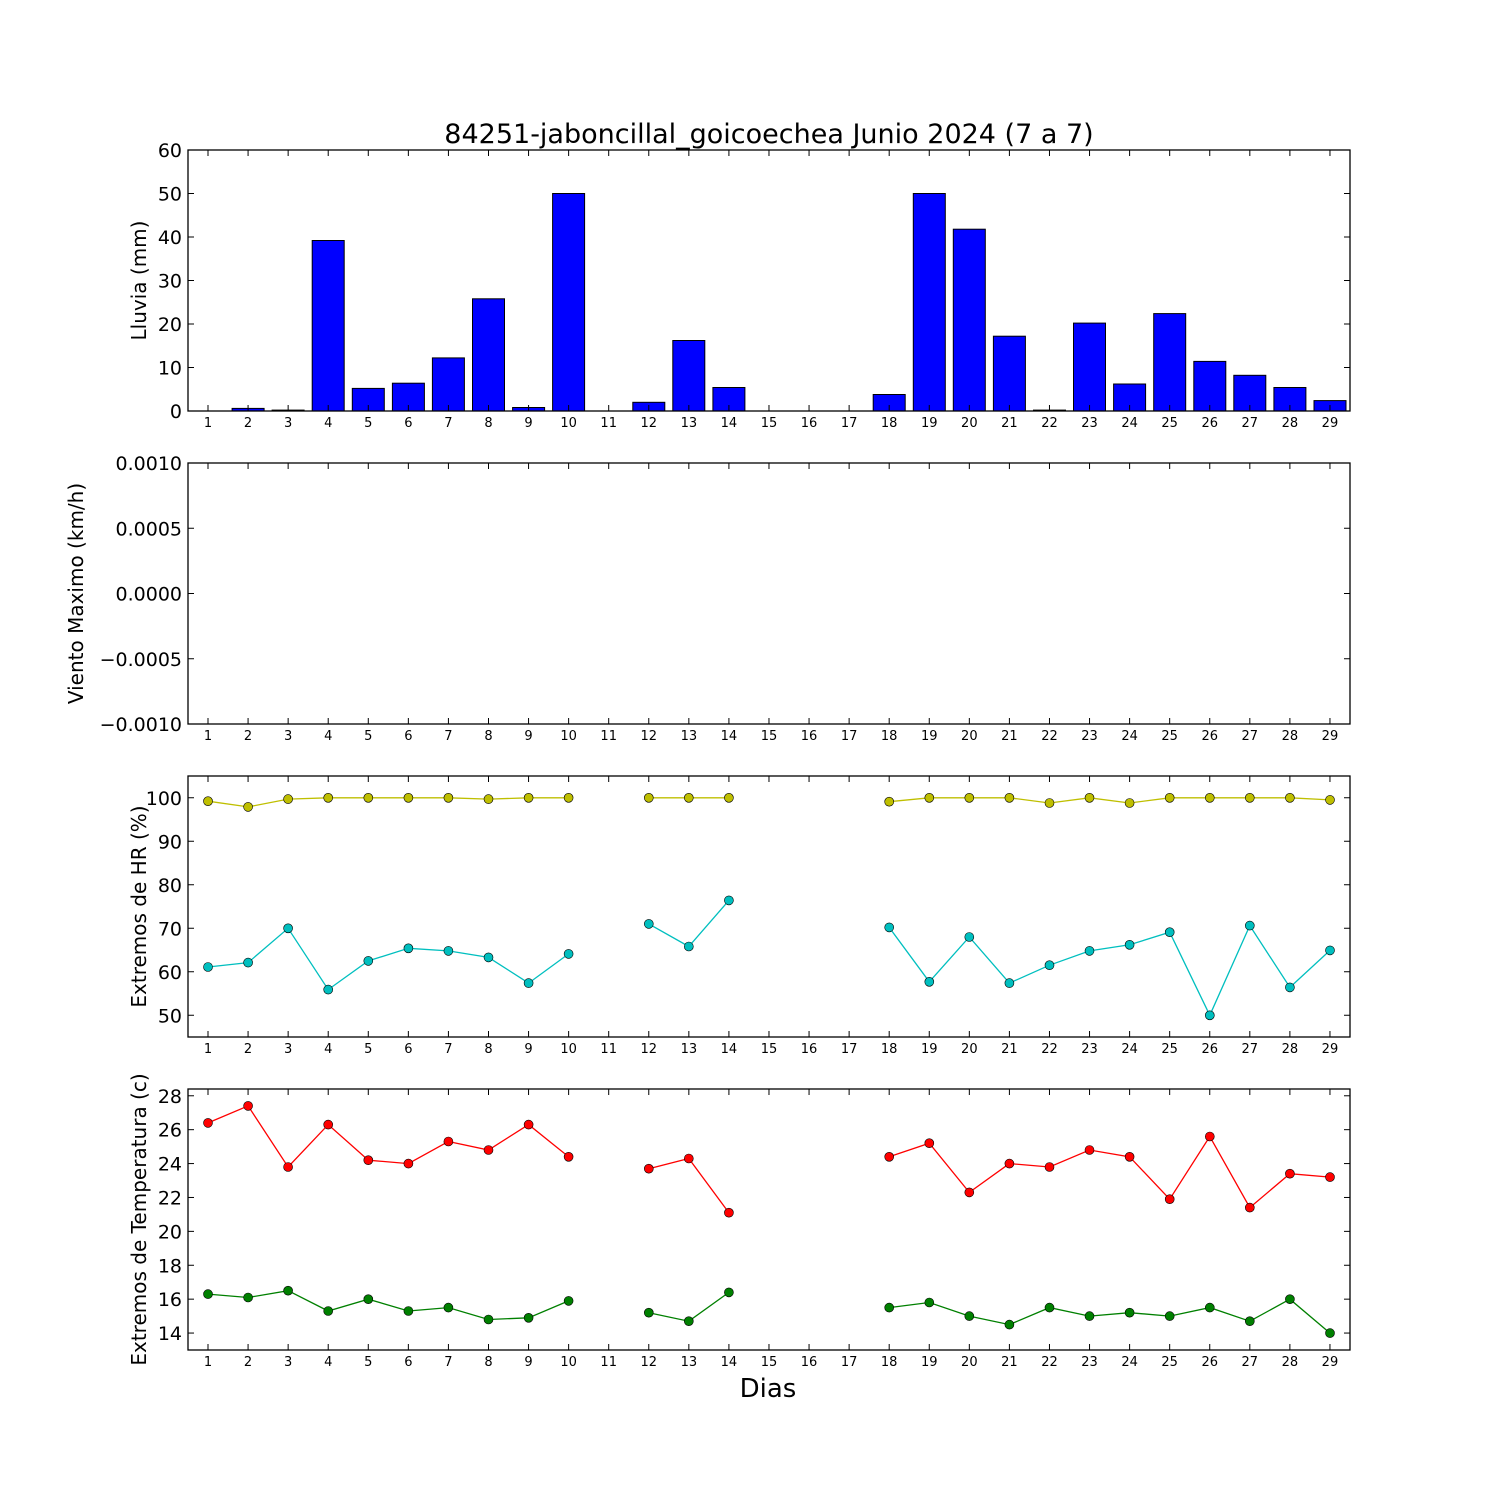 Image resolution: width=1500 pixels, height=1500 pixels. What do you see at coordinates (849, 1362) in the screenshot?
I see `x-tick-label: 17` at bounding box center [849, 1362].